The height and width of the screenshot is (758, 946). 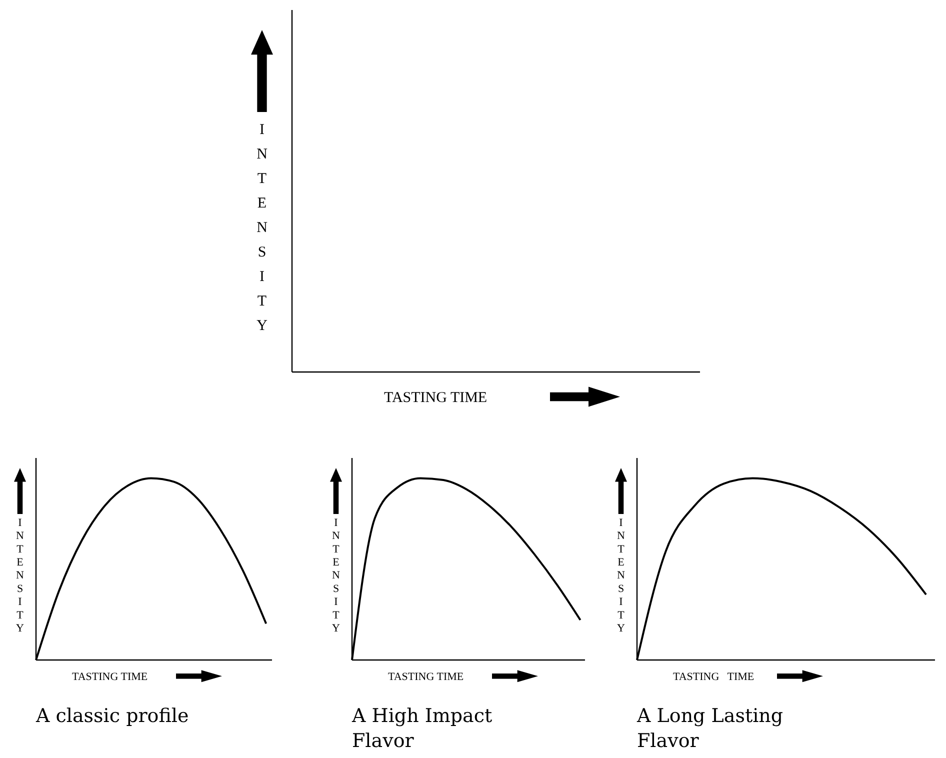 I want to click on text: A High Impact Flavor, so click(x=421, y=728).